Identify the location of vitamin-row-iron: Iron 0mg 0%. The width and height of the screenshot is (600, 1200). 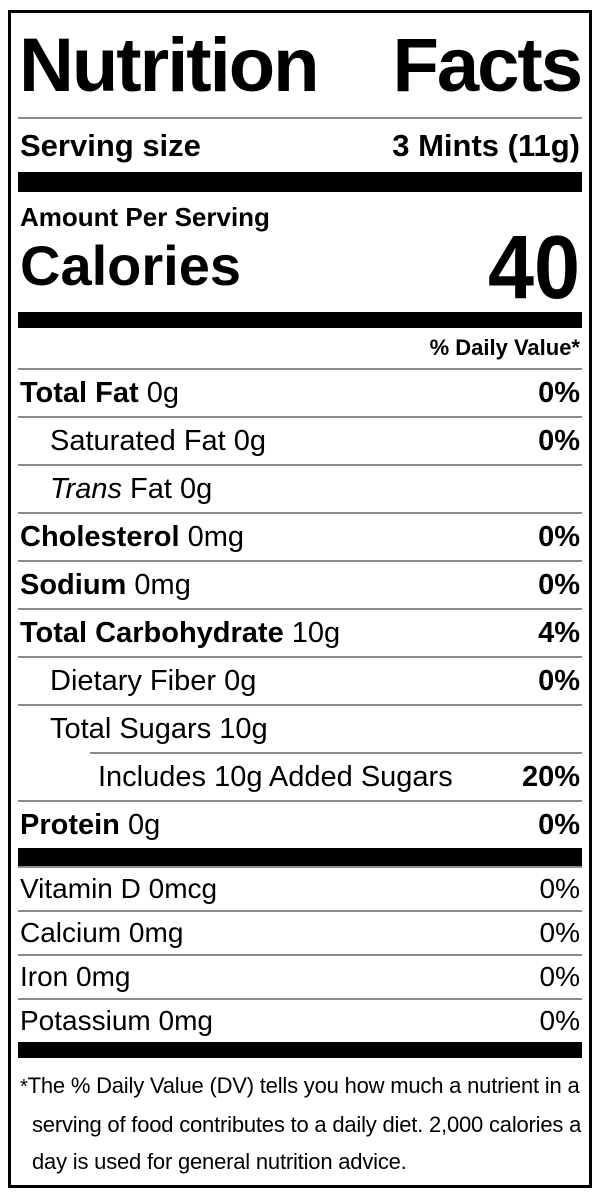
(300, 976).